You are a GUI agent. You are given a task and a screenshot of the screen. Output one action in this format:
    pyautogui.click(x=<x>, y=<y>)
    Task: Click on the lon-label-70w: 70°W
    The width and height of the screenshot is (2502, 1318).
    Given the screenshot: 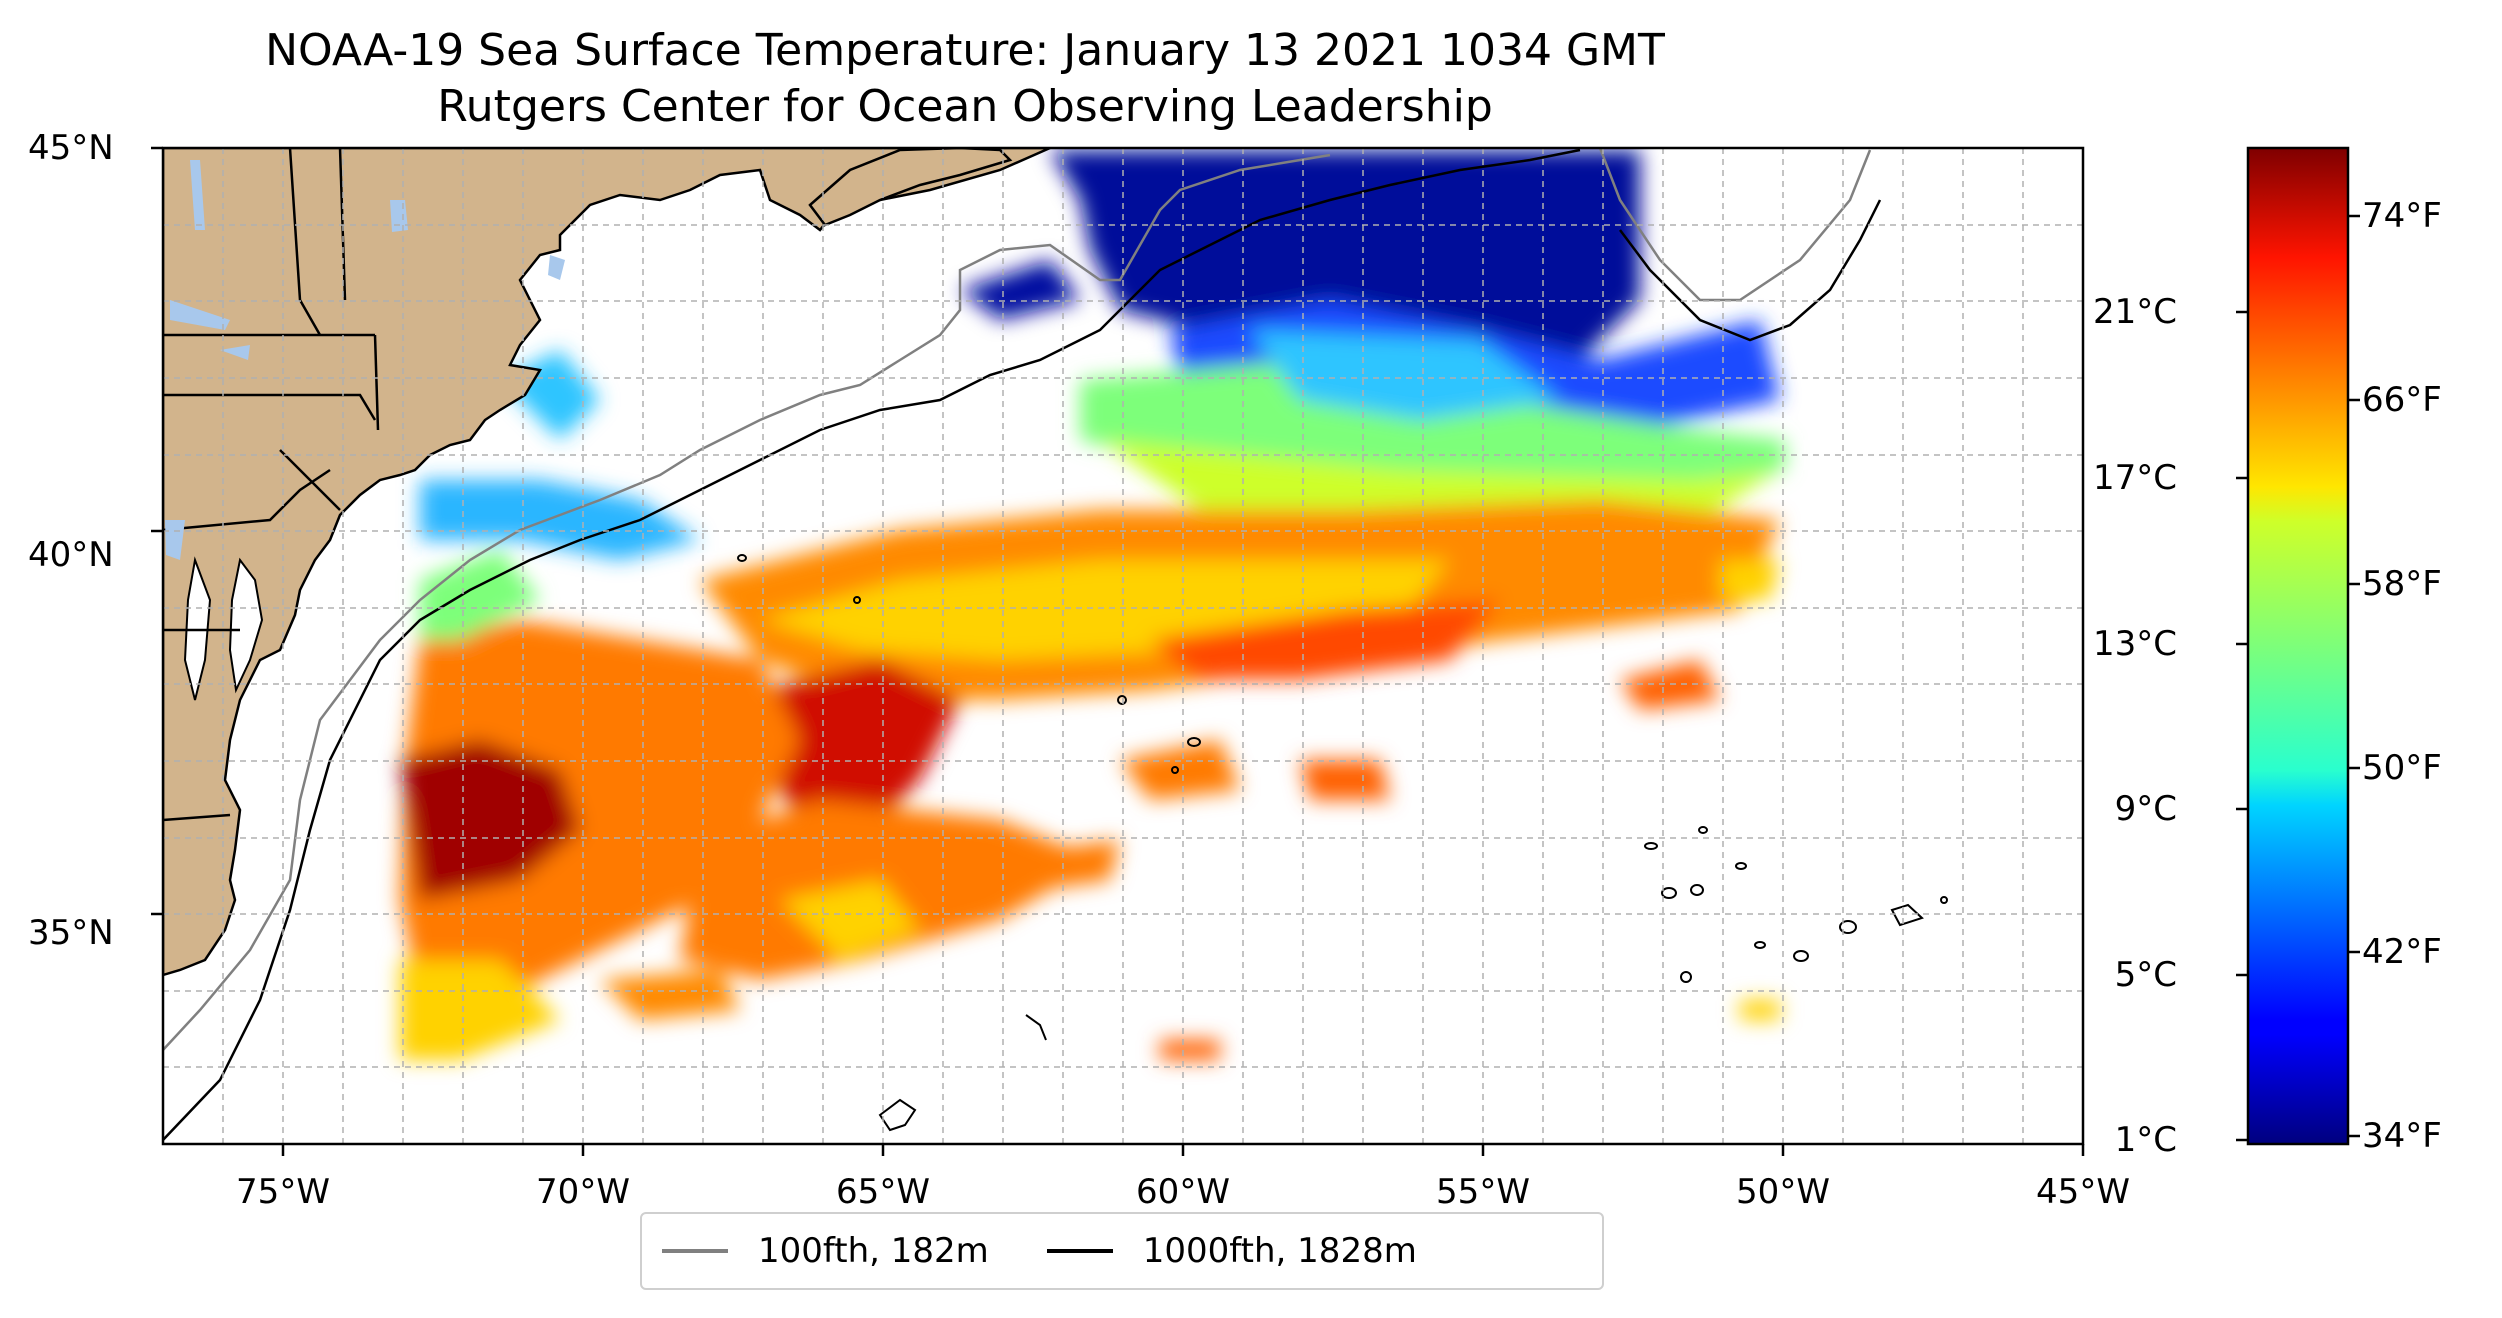 What is the action you would take?
    pyautogui.click(x=583, y=1192)
    